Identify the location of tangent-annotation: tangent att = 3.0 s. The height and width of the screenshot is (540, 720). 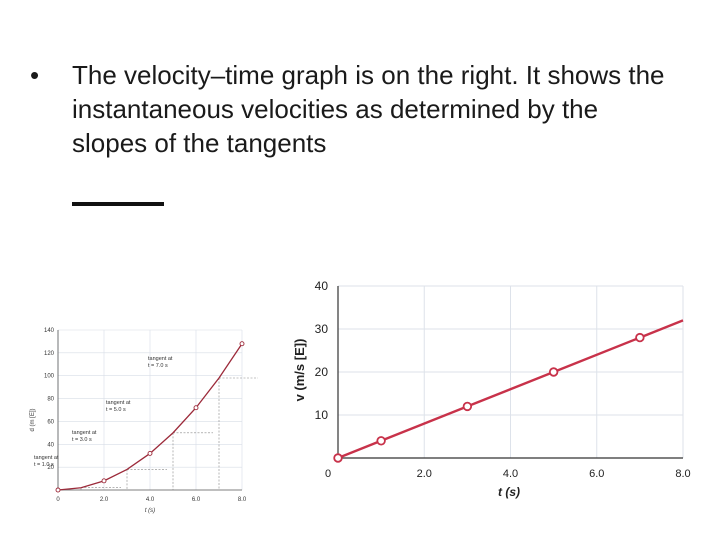
(84, 436).